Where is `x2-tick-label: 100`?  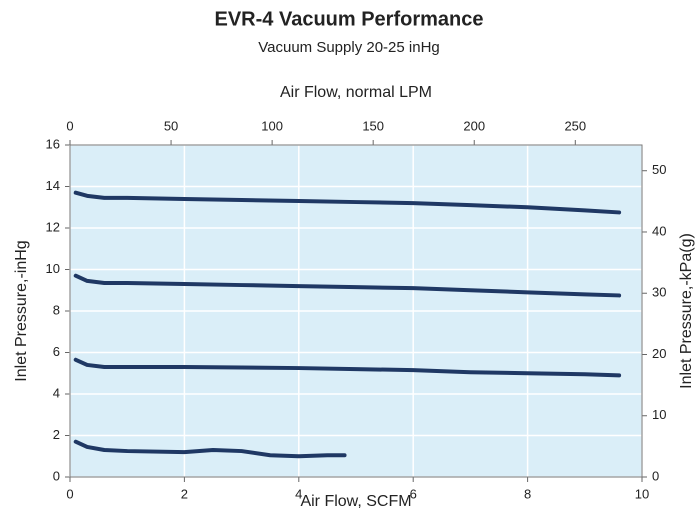 x2-tick-label: 100 is located at coordinates (272, 125).